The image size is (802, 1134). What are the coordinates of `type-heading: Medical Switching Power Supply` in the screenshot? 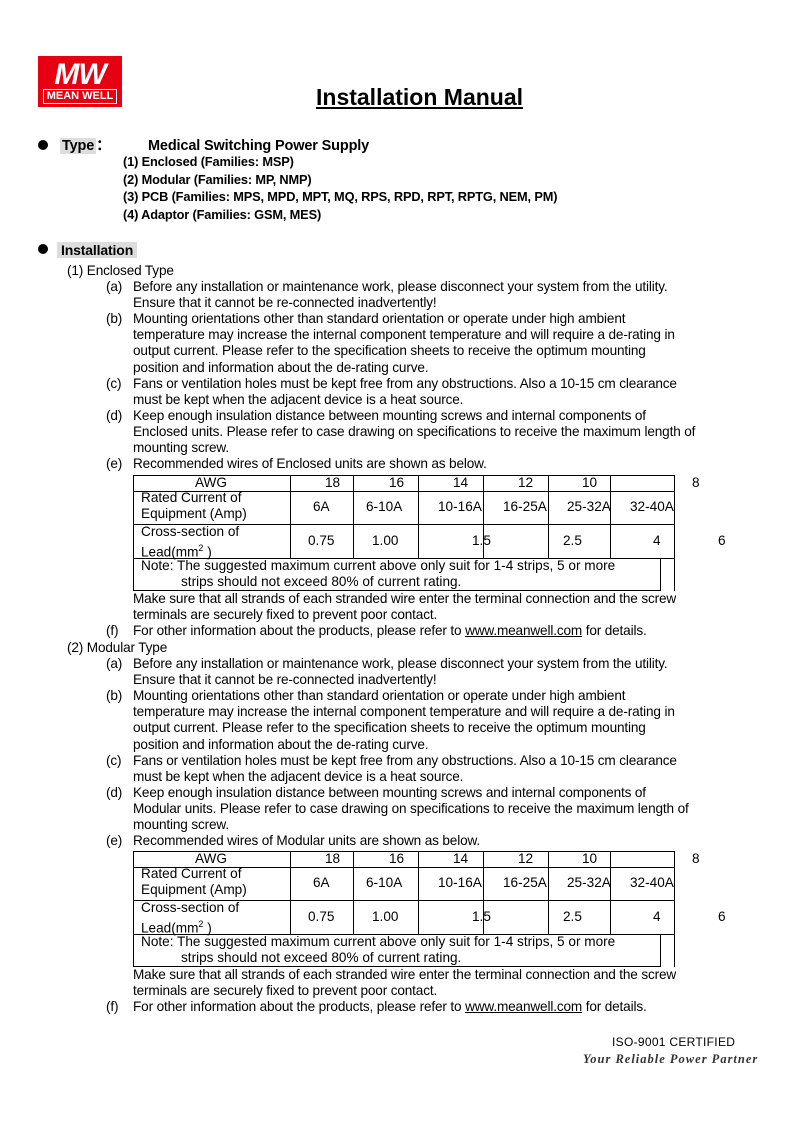 It's located at (259, 146).